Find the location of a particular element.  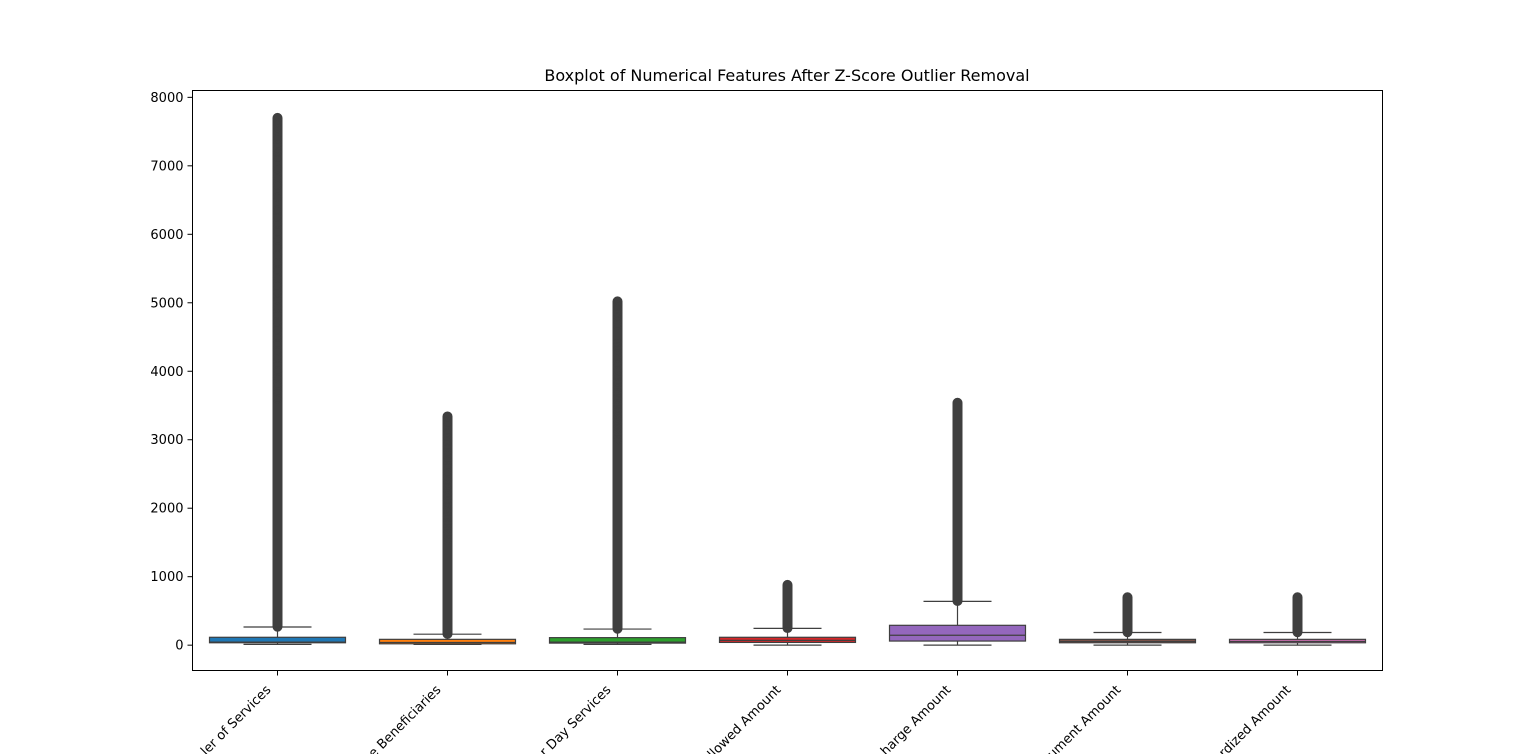

x-tick-label: r Day Services is located at coordinates (575, 718).